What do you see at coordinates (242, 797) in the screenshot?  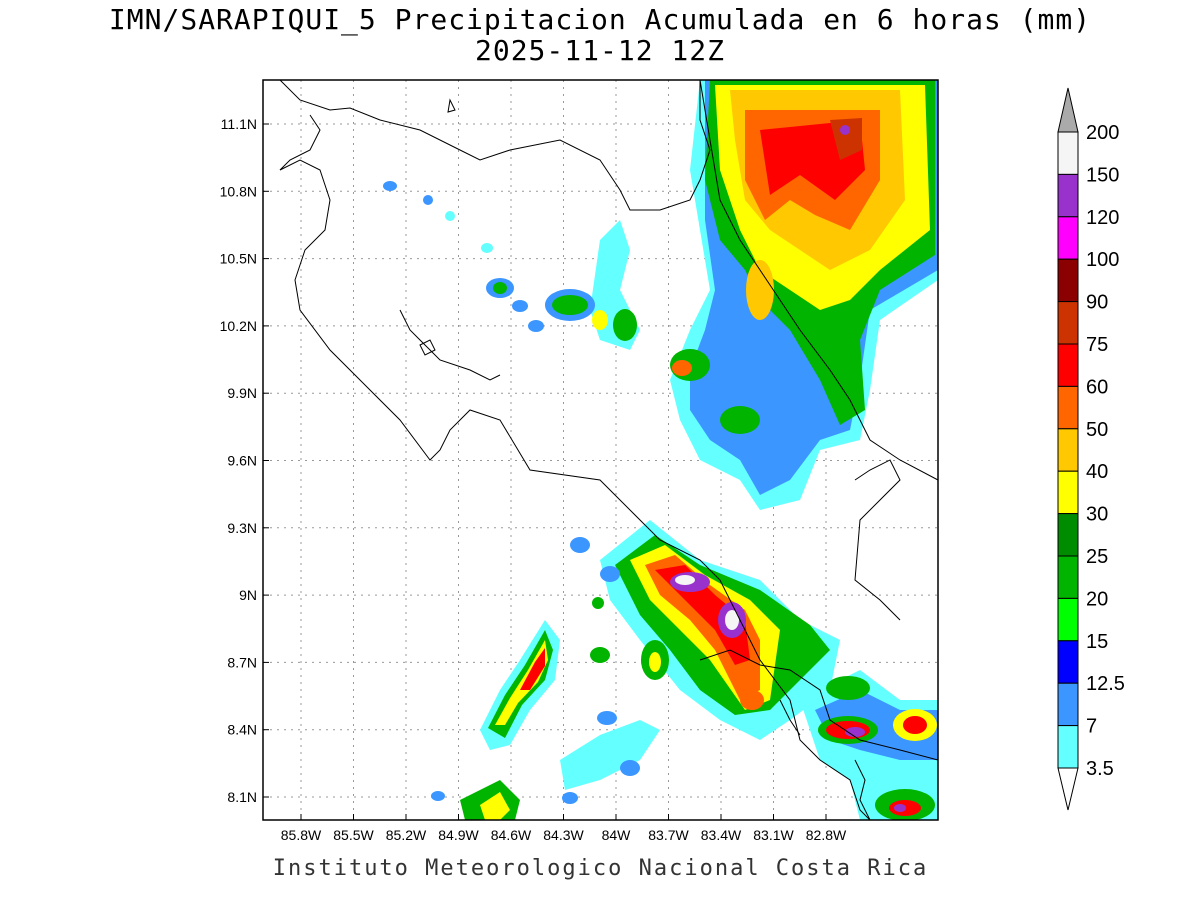 I see `lat-tick-label: 8.1N` at bounding box center [242, 797].